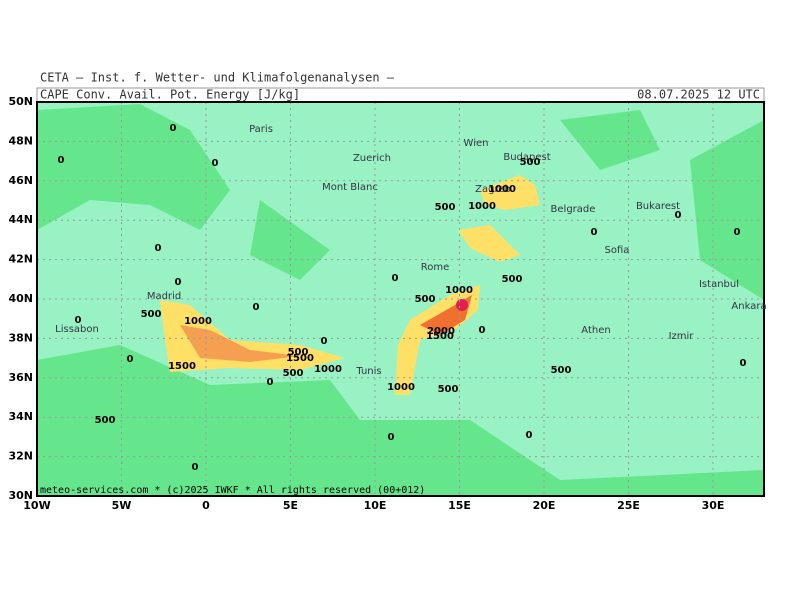  What do you see at coordinates (36, 505) in the screenshot?
I see `lon-label: 10W` at bounding box center [36, 505].